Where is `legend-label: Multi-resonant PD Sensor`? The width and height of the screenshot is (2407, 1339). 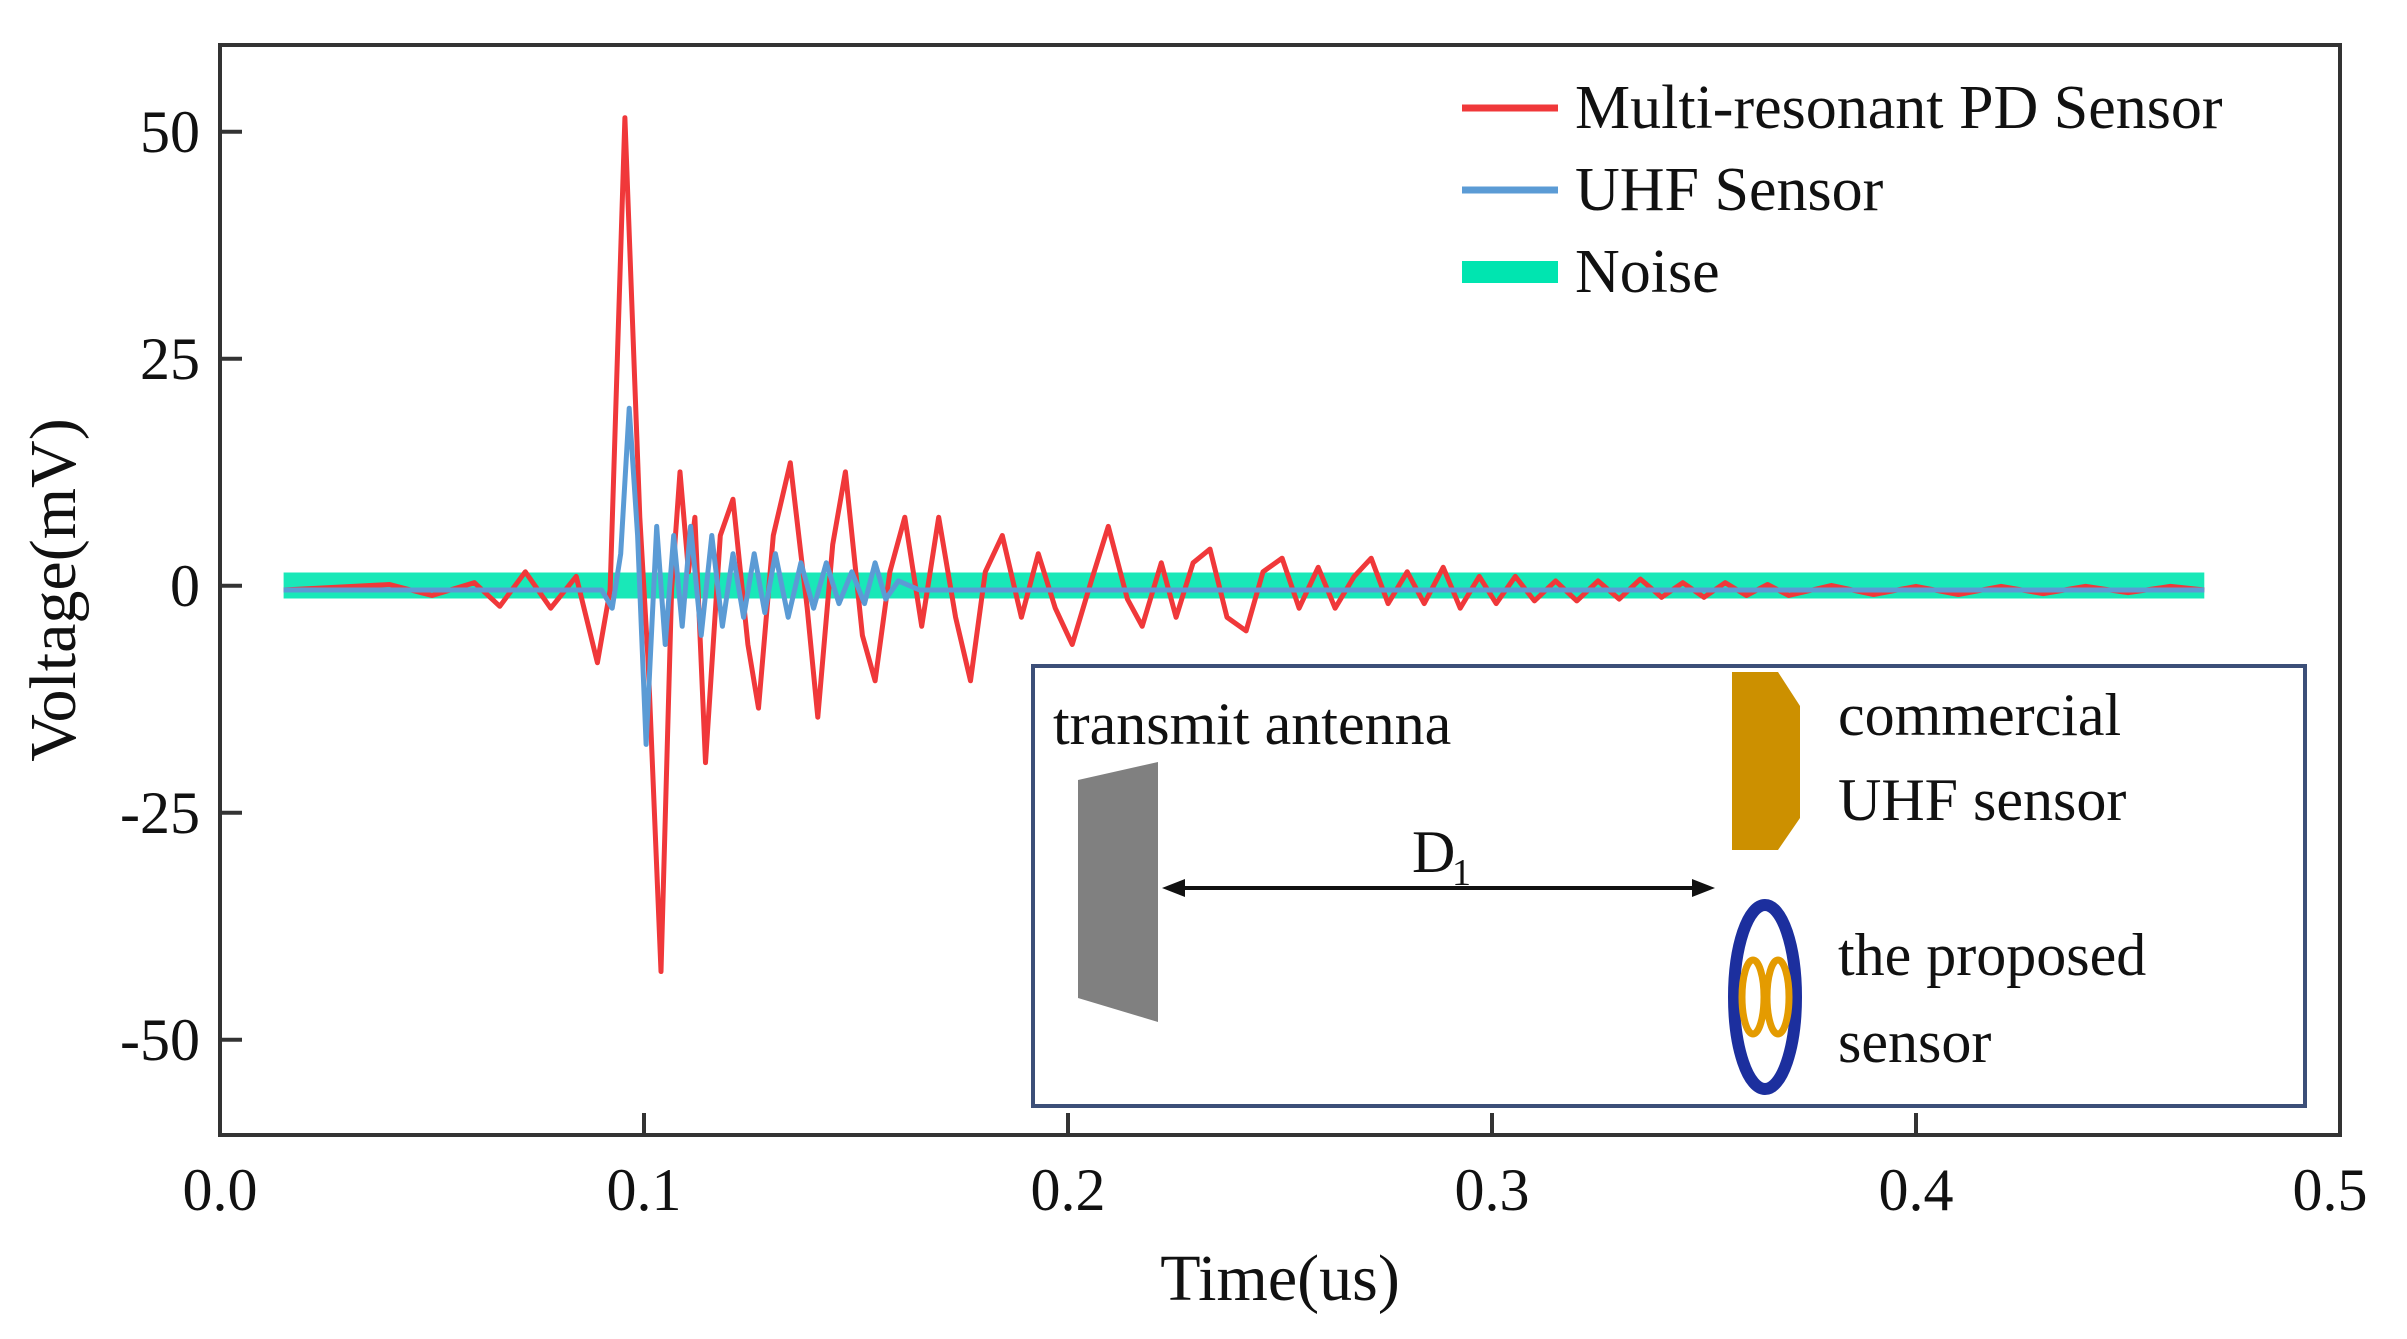 legend-label: Multi-resonant PD Sensor is located at coordinates (1899, 108).